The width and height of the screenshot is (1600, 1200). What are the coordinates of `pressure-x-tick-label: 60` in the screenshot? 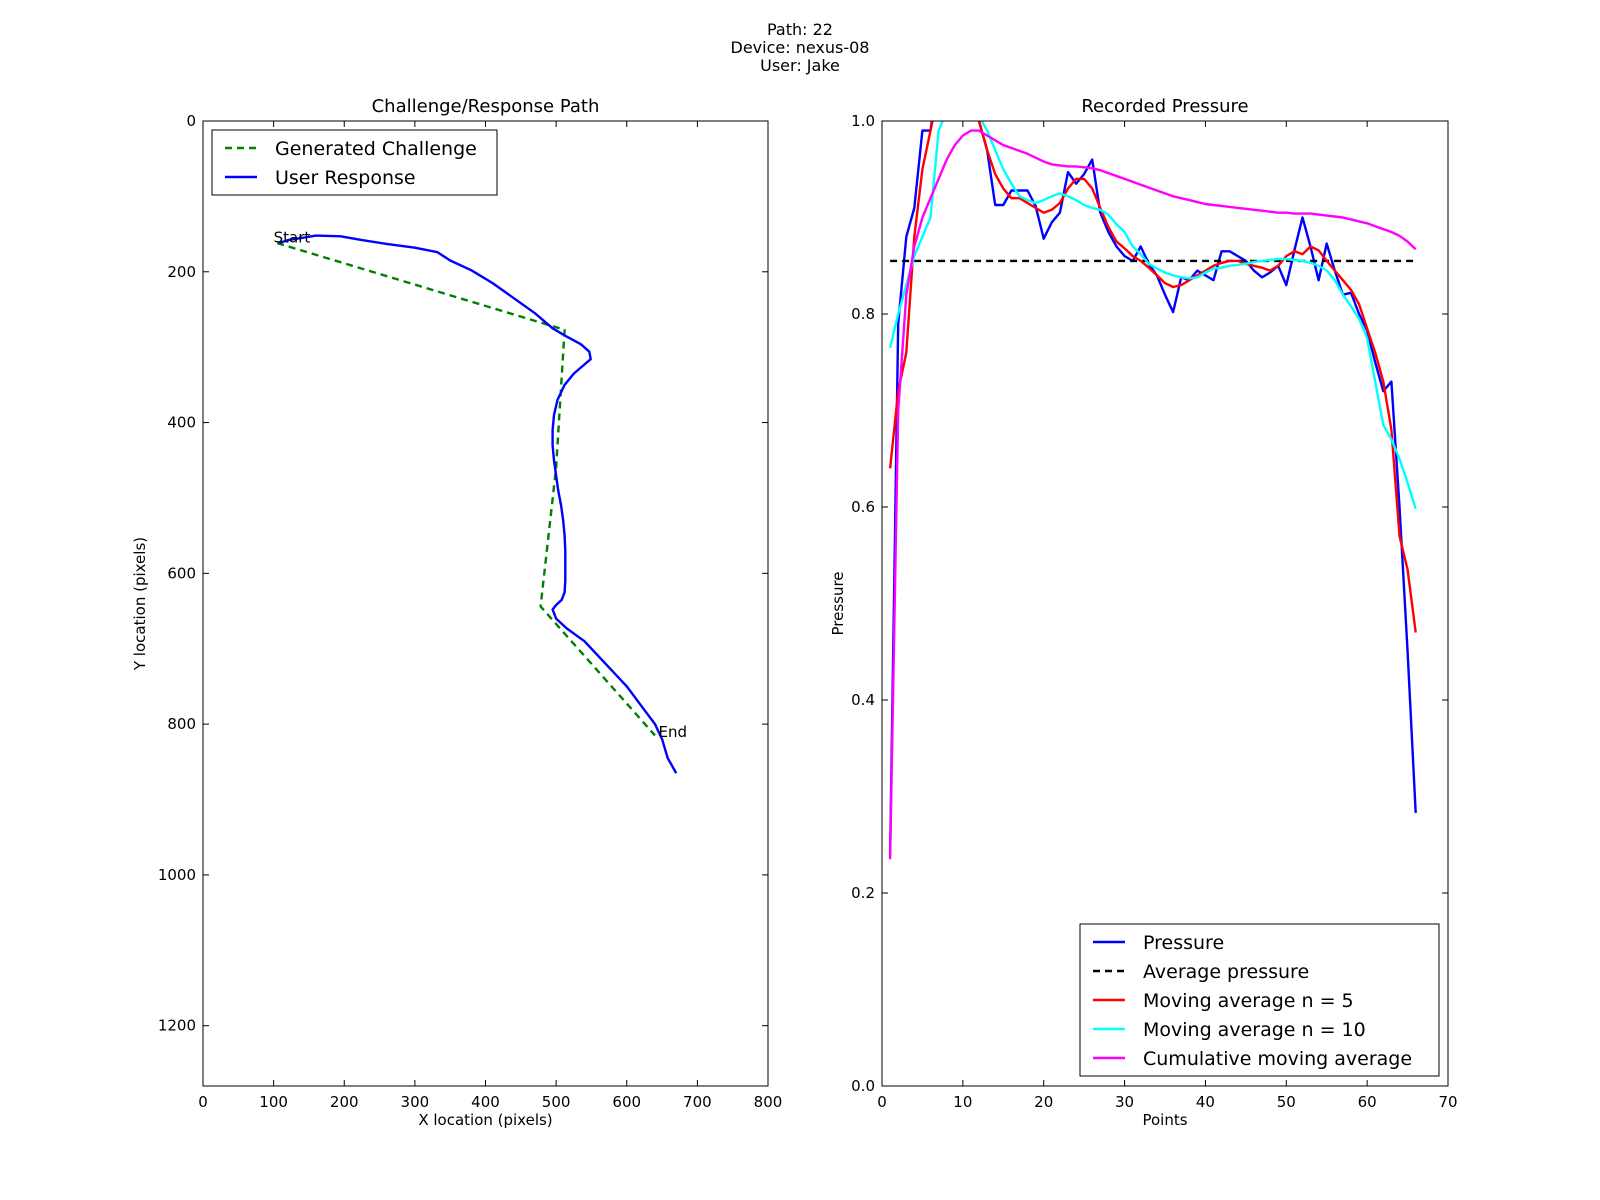 It's located at (1367, 1102).